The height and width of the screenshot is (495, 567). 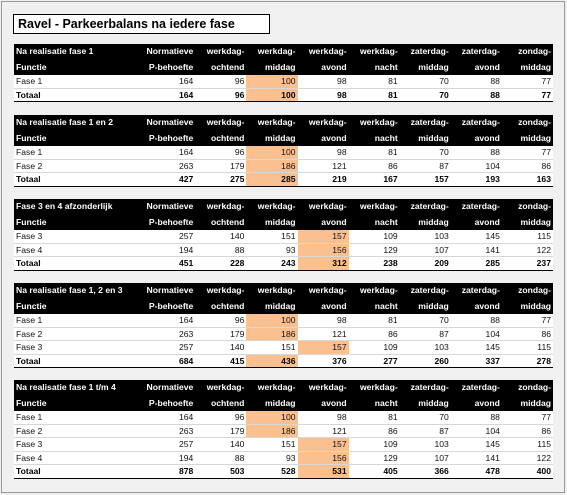 What do you see at coordinates (323, 334) in the screenshot?
I see `table-cell: 121` at bounding box center [323, 334].